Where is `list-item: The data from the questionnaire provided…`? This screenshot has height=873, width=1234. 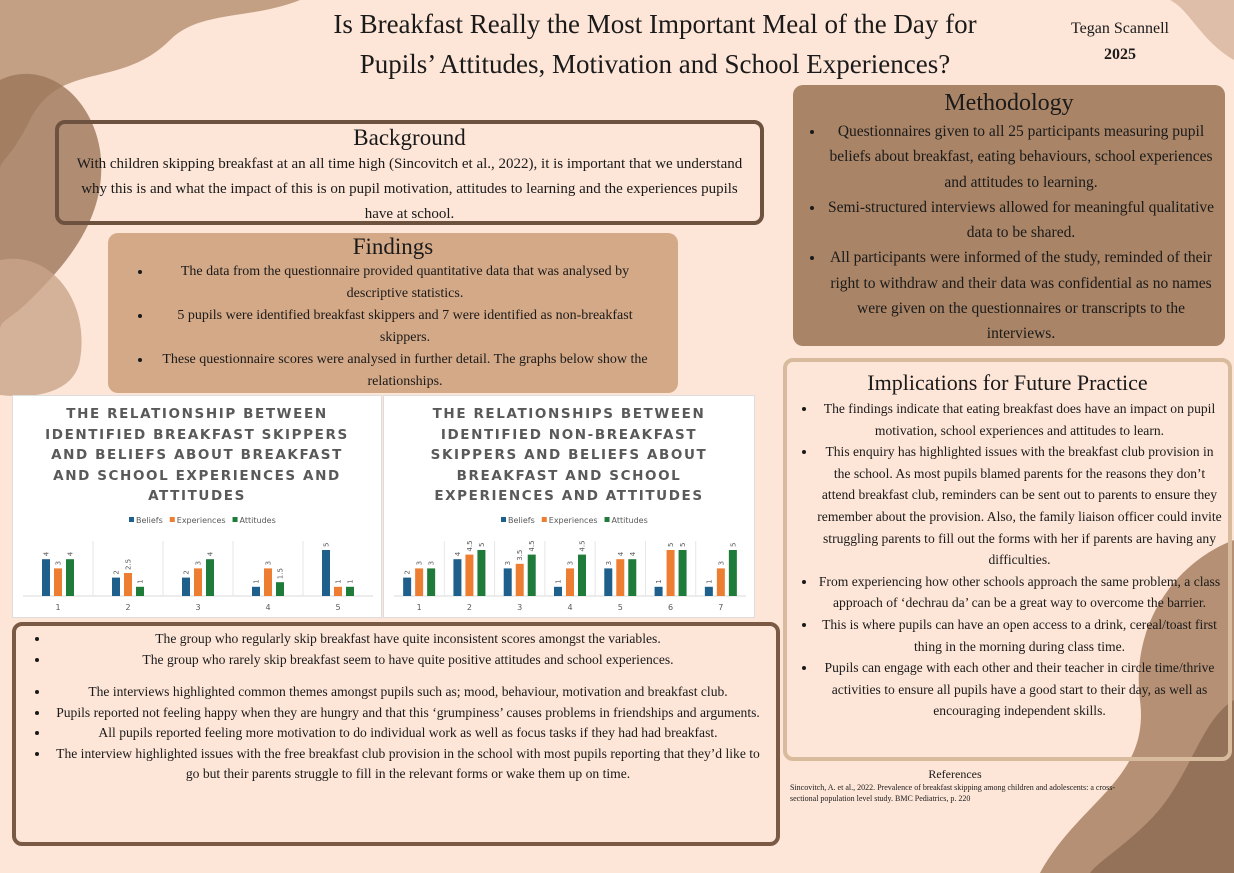 list-item: The data from the questionnaire provided… is located at coordinates (405, 283).